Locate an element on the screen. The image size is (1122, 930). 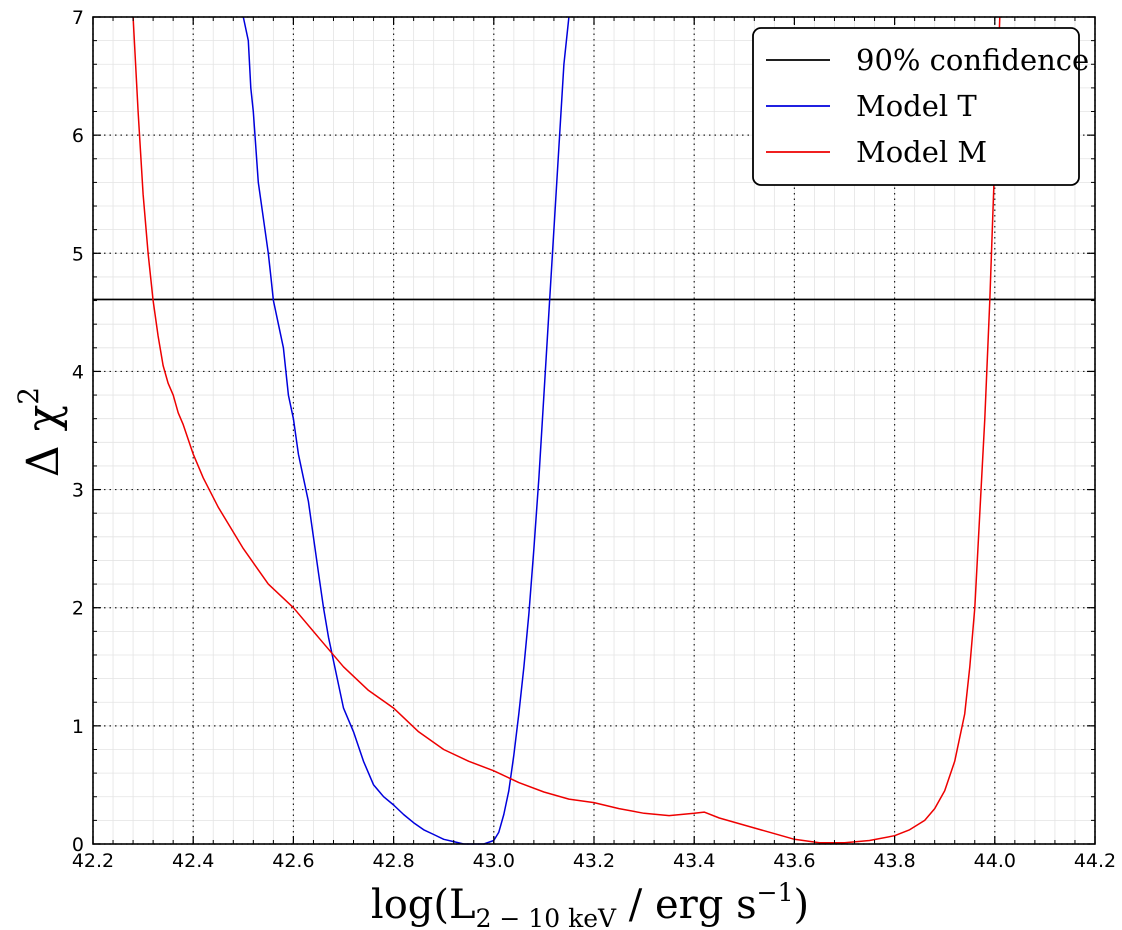
y-axis-title: Δ χ2 is located at coordinates (40, 432).